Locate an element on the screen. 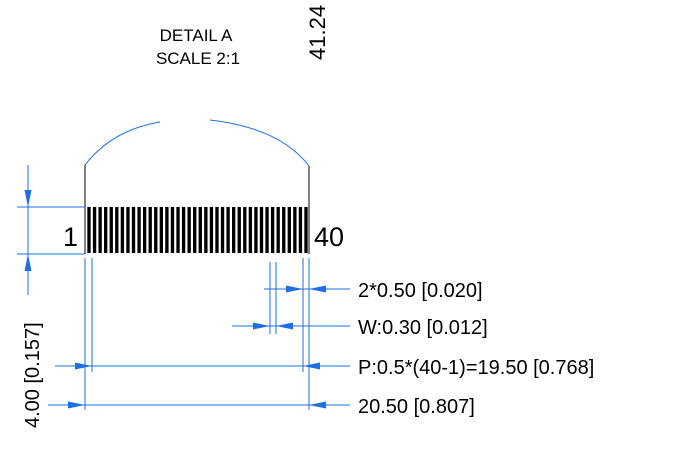 The height and width of the screenshot is (450, 683). pin-last-label: 40 is located at coordinates (329, 237).